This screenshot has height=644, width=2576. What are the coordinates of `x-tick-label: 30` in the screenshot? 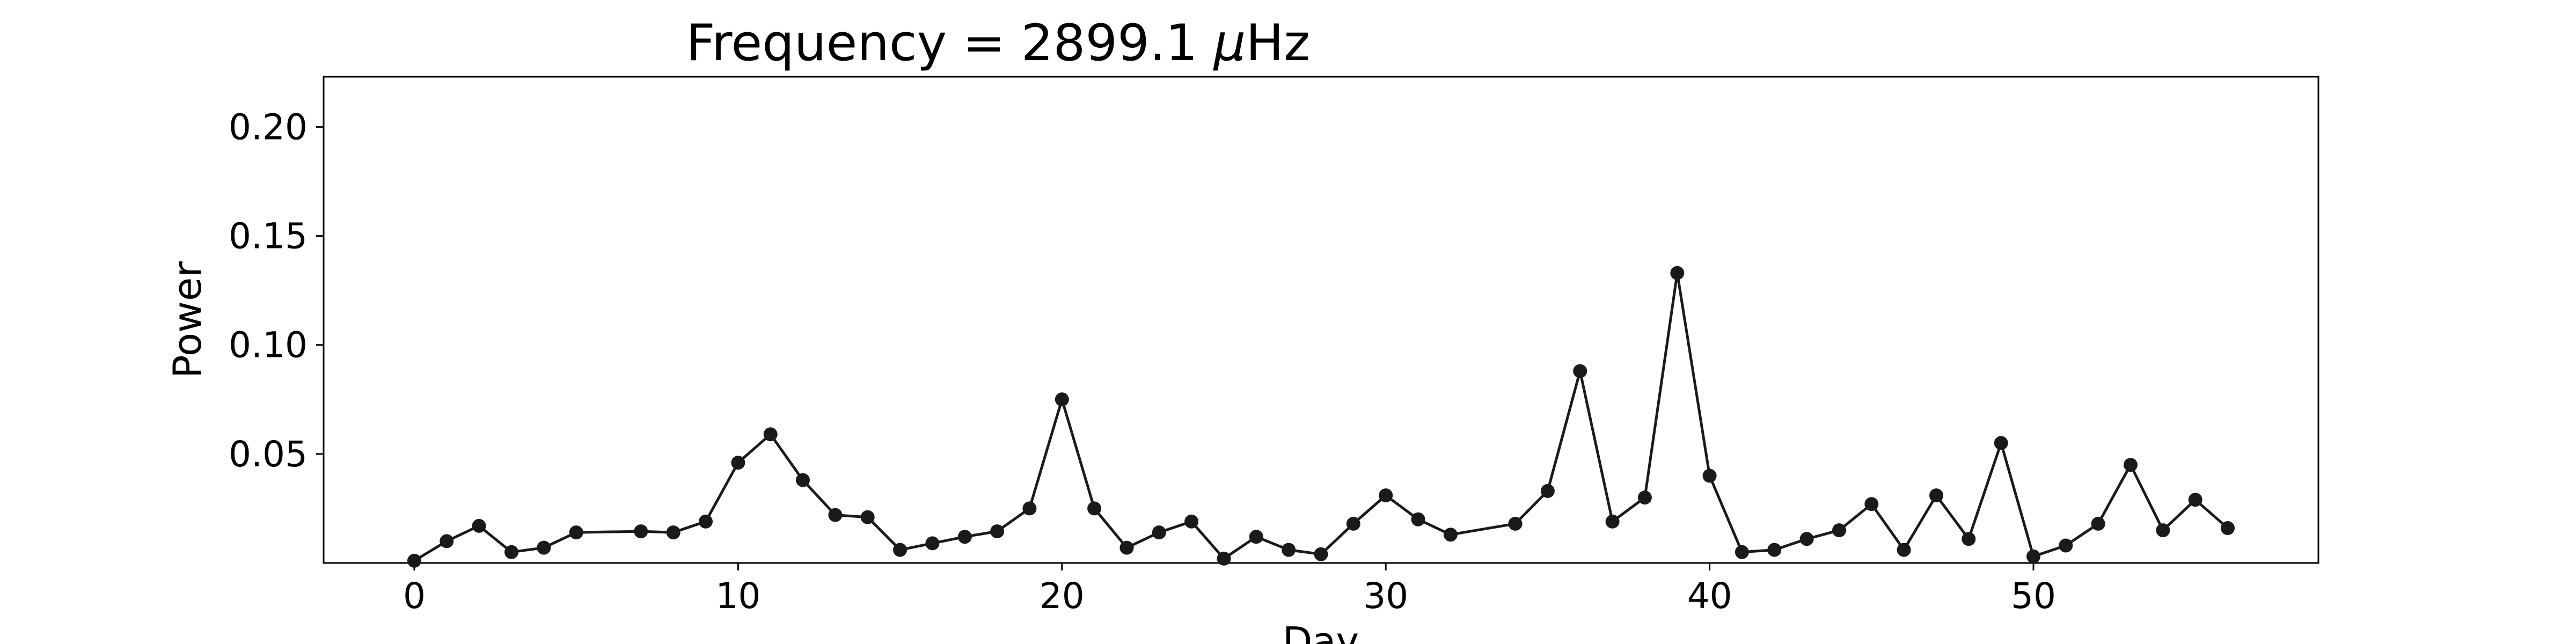 It's located at (1385, 596).